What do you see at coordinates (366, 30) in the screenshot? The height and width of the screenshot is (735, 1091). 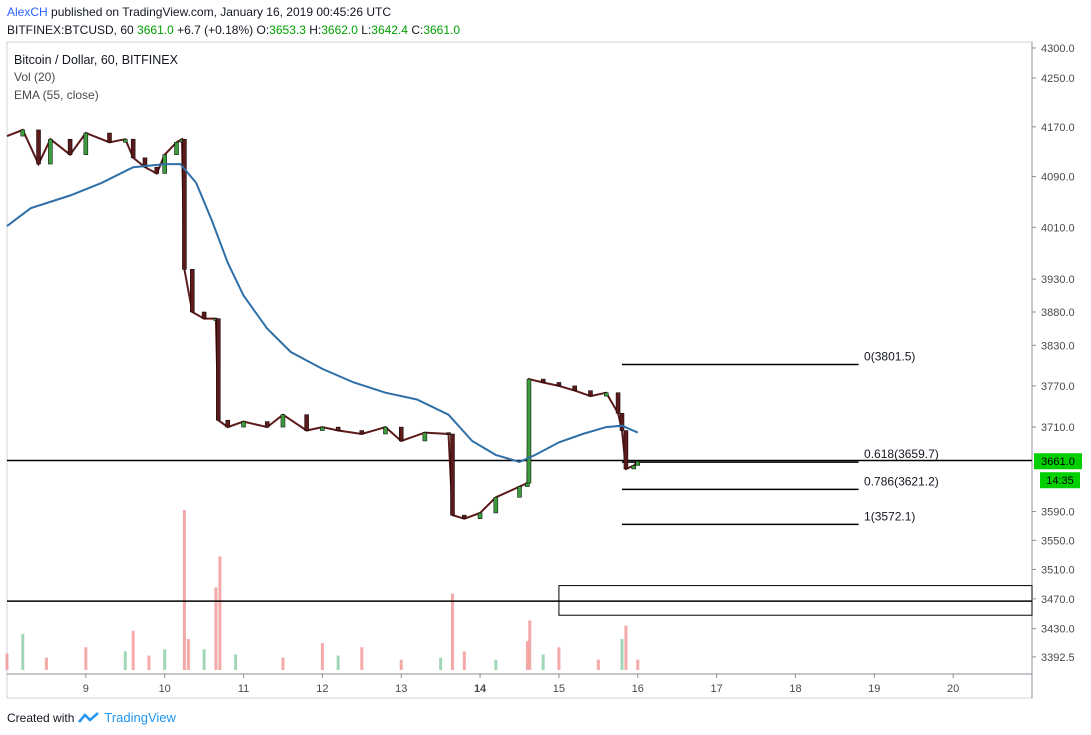 I see `low-label: L:` at bounding box center [366, 30].